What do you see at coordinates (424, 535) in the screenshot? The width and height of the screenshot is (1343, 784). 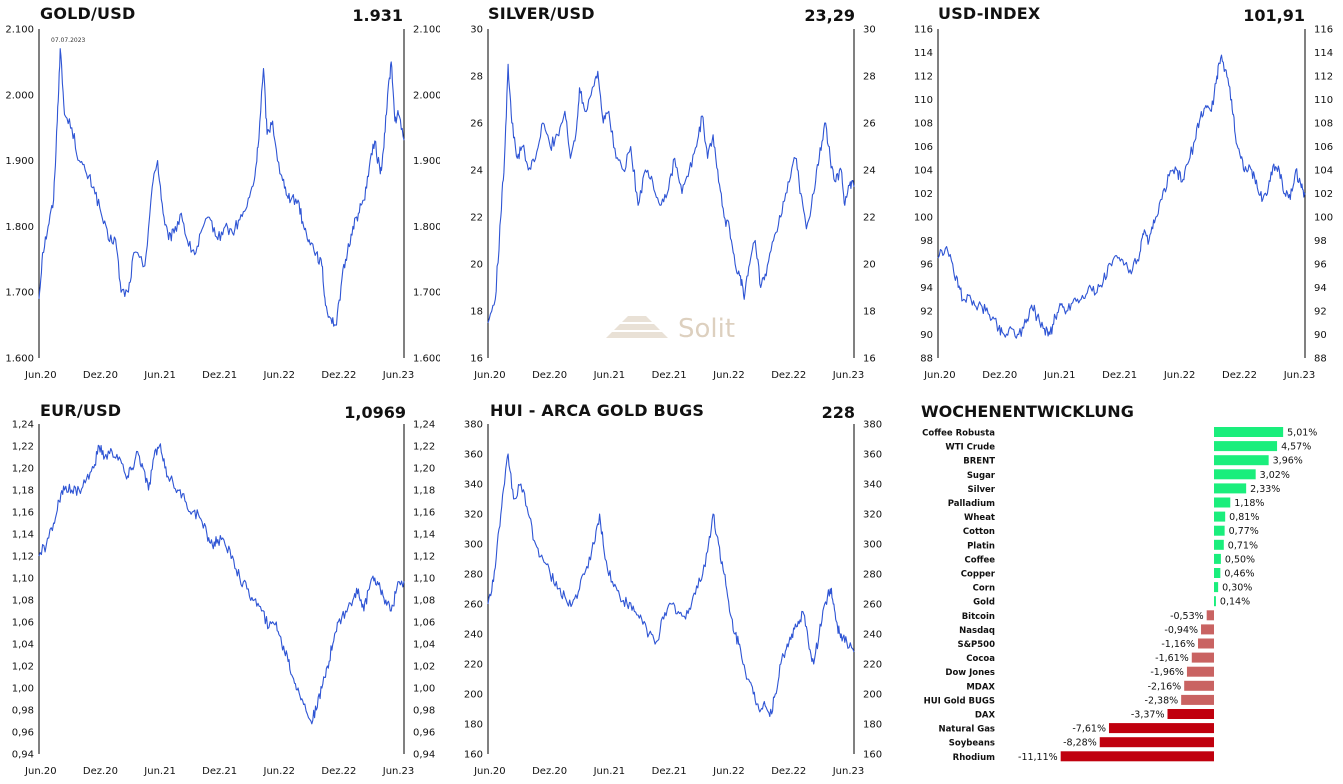 I see `y-tick-label-right: 1,14` at bounding box center [424, 535].